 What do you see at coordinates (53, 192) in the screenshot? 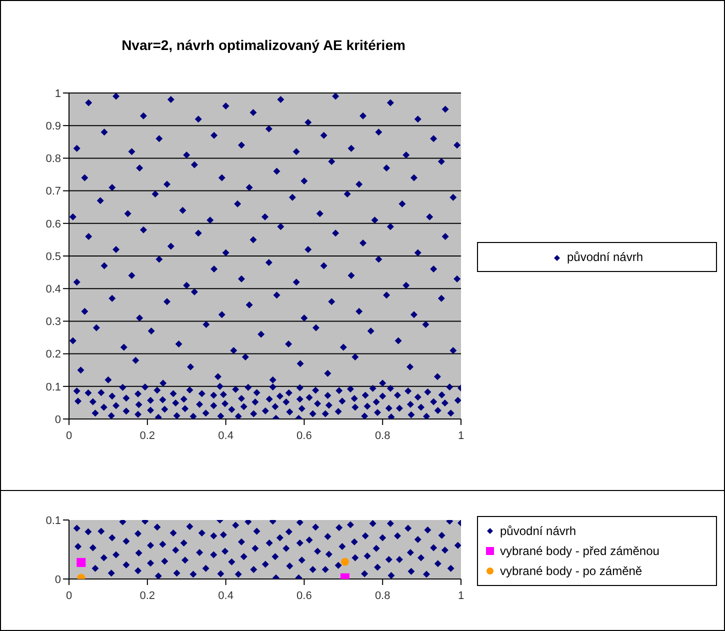
I see `y-tick-label: 0.7` at bounding box center [53, 192].